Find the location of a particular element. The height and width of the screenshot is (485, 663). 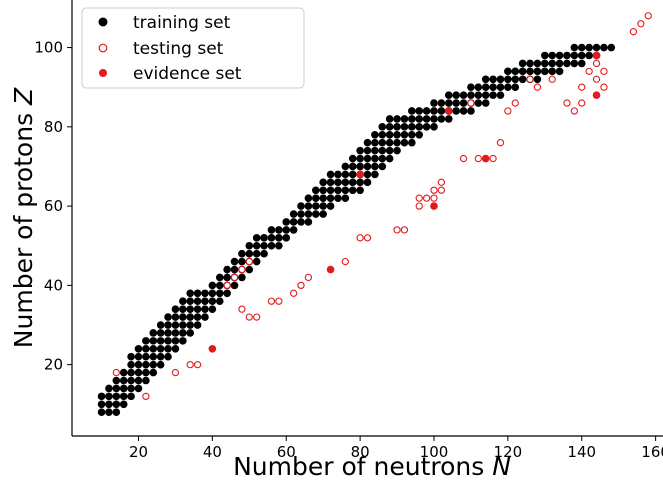

y-tick-label: 80 is located at coordinates (53, 127).